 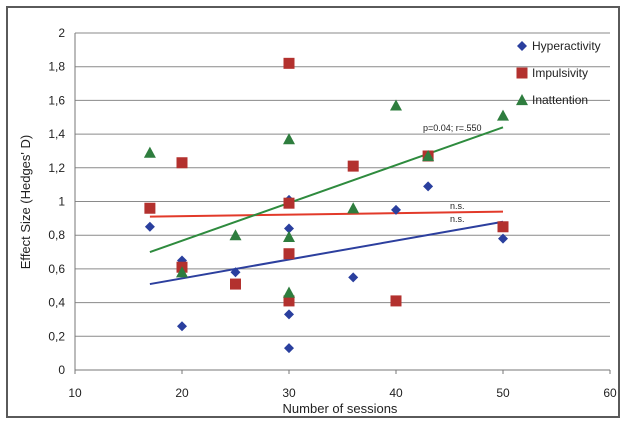 What do you see at coordinates (56, 201) in the screenshot?
I see `y-tick-labels: 0 0,2 0,4 0,6 0,8 1 1,2 1,4 1,6 1,8 2` at bounding box center [56, 201].